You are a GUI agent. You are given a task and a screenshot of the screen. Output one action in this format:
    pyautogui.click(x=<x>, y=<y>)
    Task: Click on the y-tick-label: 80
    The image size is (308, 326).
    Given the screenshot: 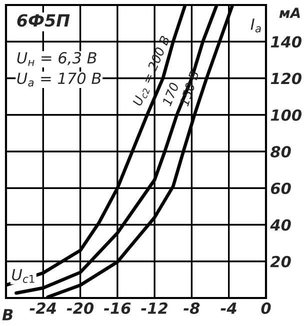 What is the action you would take?
    pyautogui.click(x=280, y=152)
    